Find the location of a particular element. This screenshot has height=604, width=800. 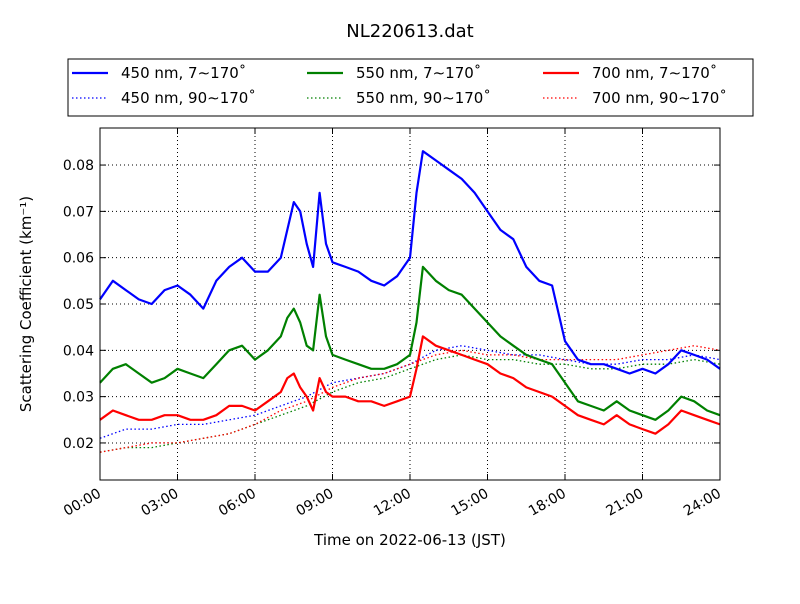

legend-label: 700 nm, 90∼170˚ is located at coordinates (659, 98).